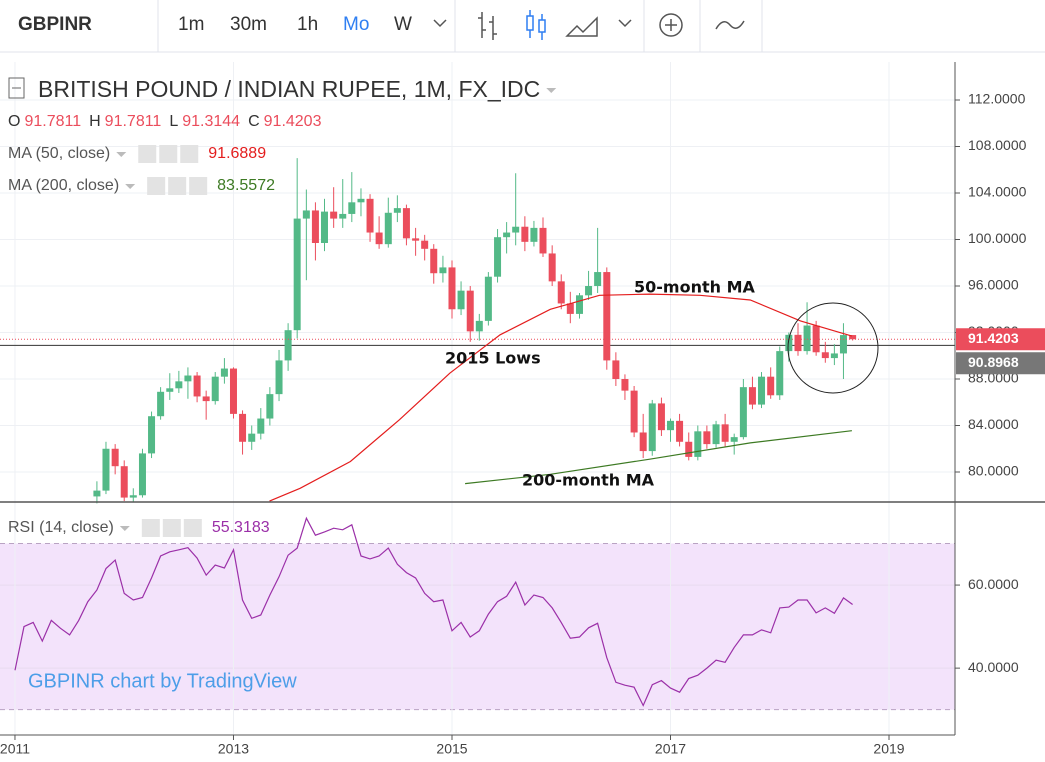  I want to click on crosshair-label: 90.8968, so click(993, 362).